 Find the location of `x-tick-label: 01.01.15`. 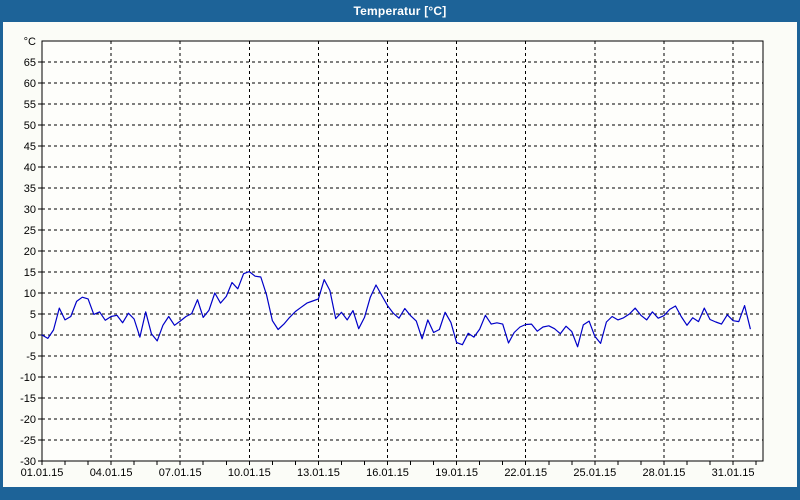

x-tick-label: 01.01.15 is located at coordinates (42, 473).